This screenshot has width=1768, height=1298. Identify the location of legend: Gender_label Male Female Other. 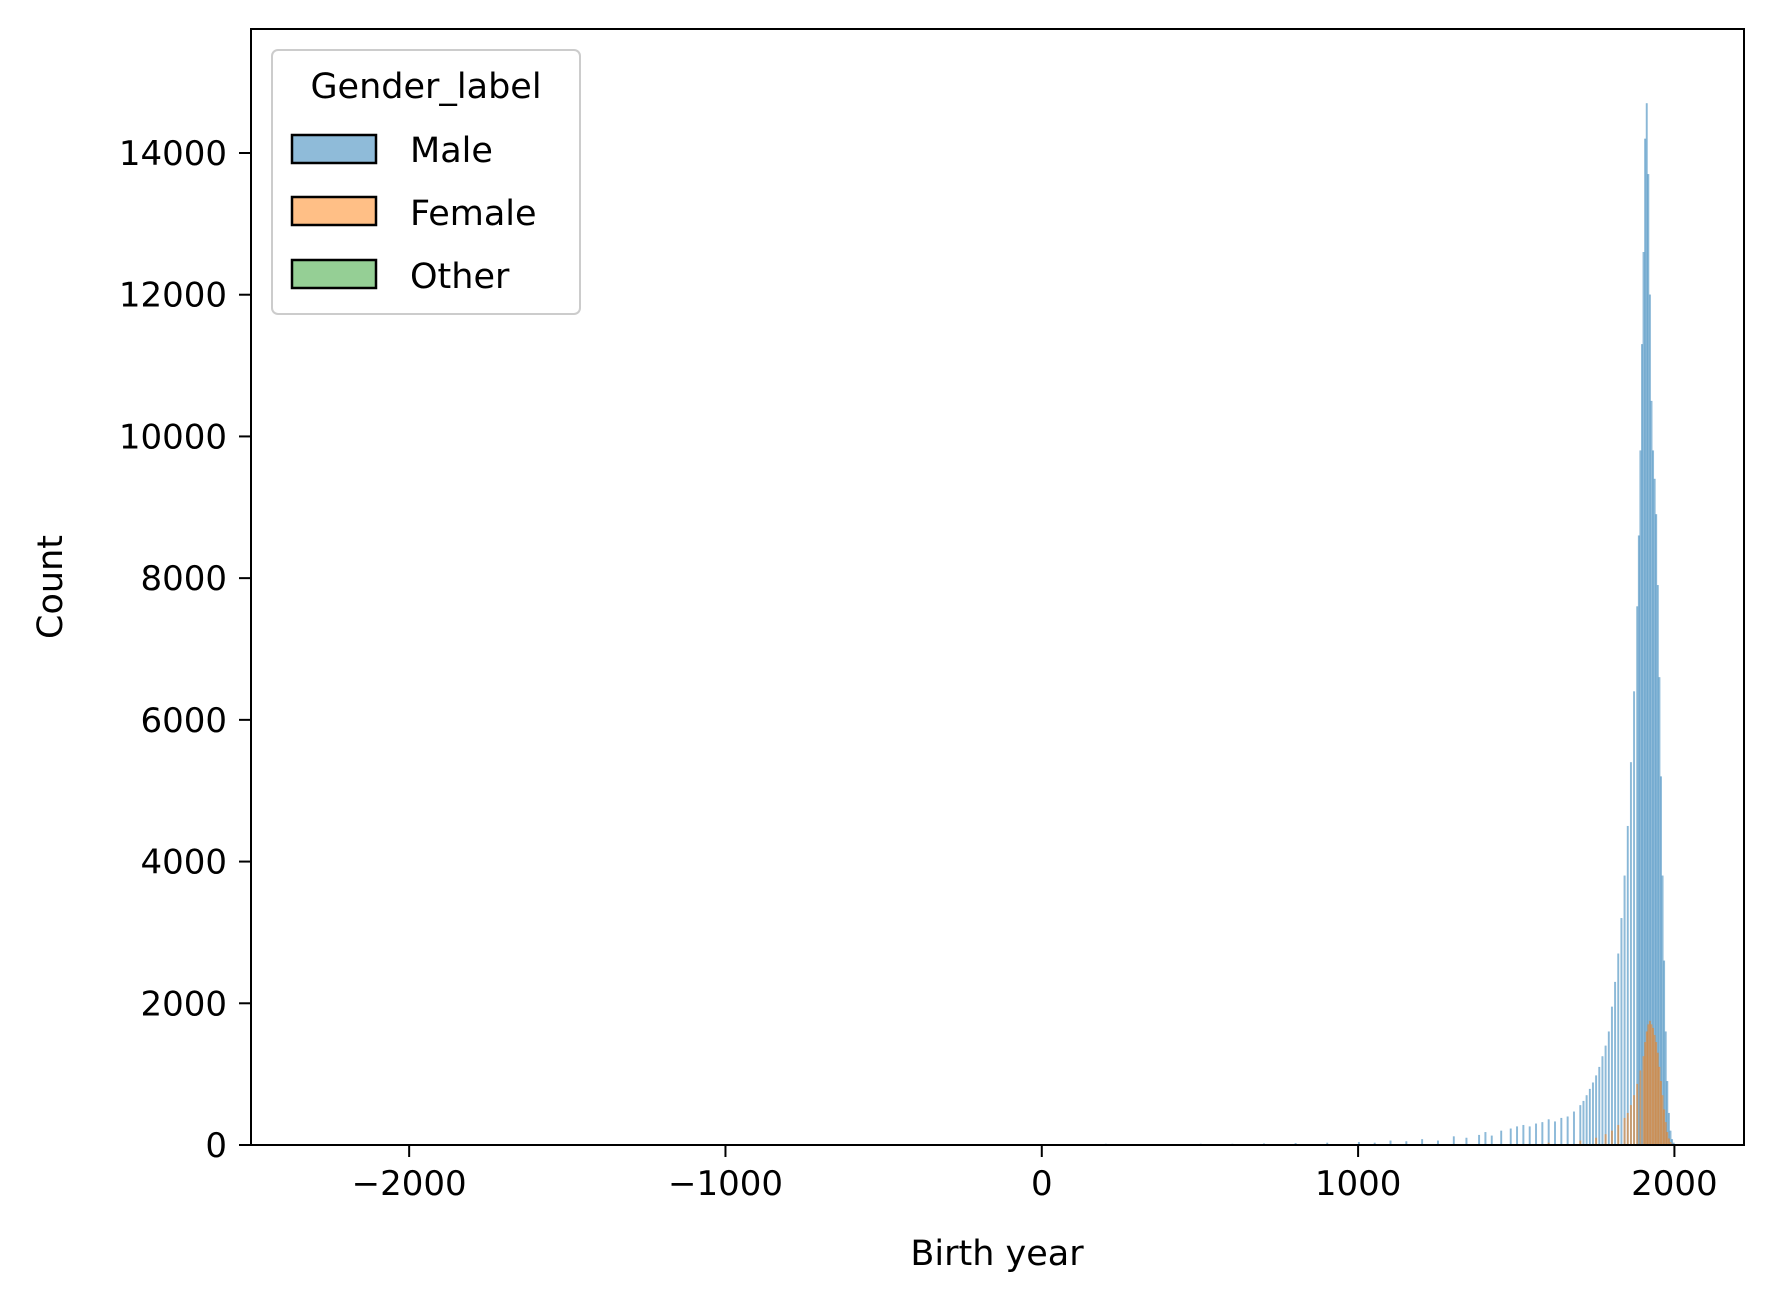
(426, 182).